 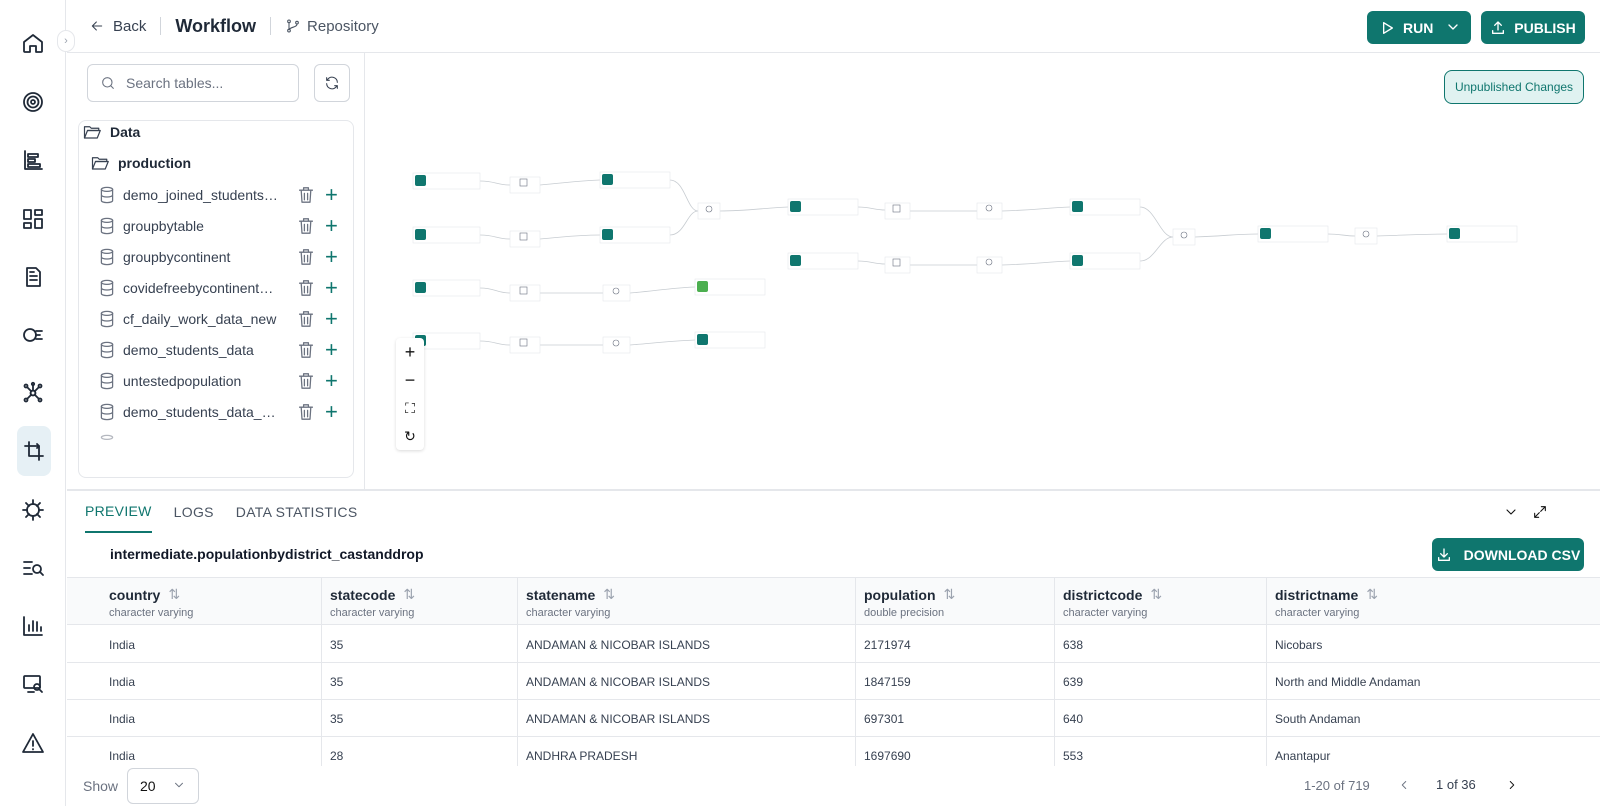 What do you see at coordinates (33, 335) in the screenshot?
I see `graph-search-icon` at bounding box center [33, 335].